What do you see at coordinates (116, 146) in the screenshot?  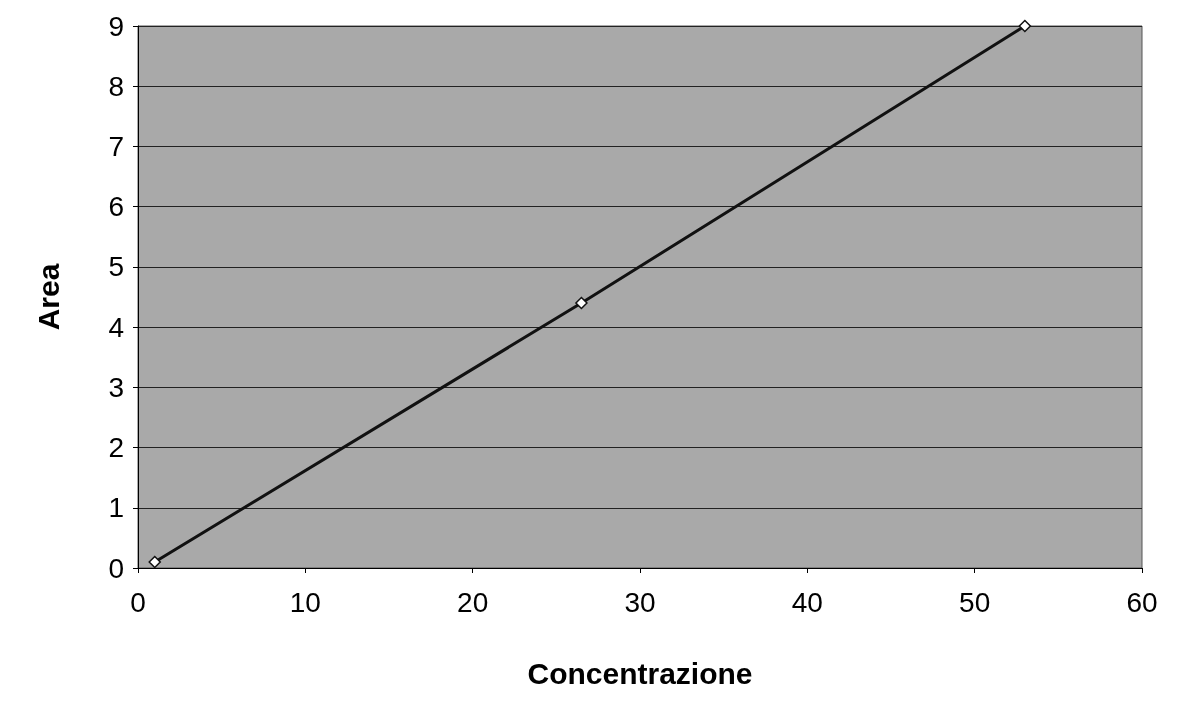 I see `y-tick-label: 7` at bounding box center [116, 146].